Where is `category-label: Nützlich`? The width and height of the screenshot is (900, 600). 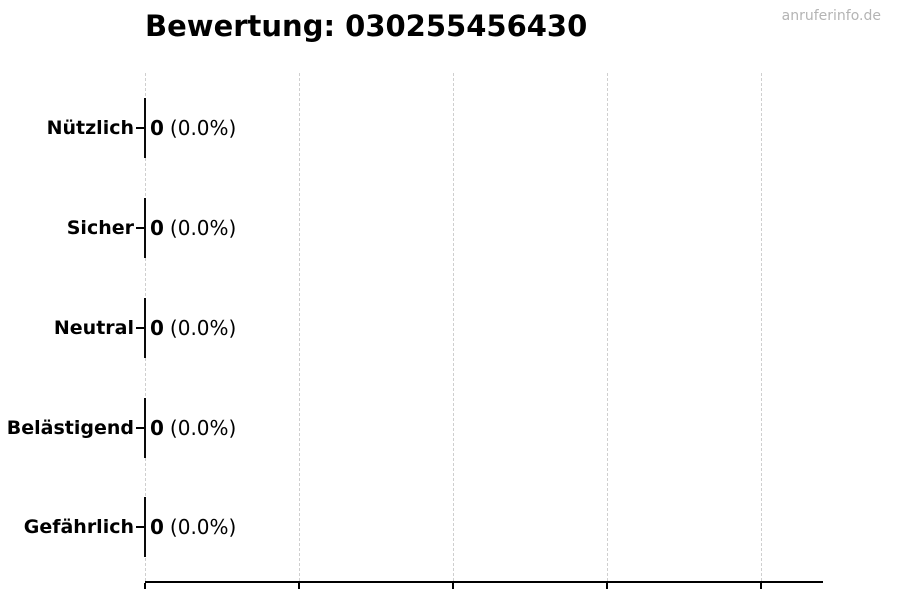
category-label: Nützlich is located at coordinates (90, 128).